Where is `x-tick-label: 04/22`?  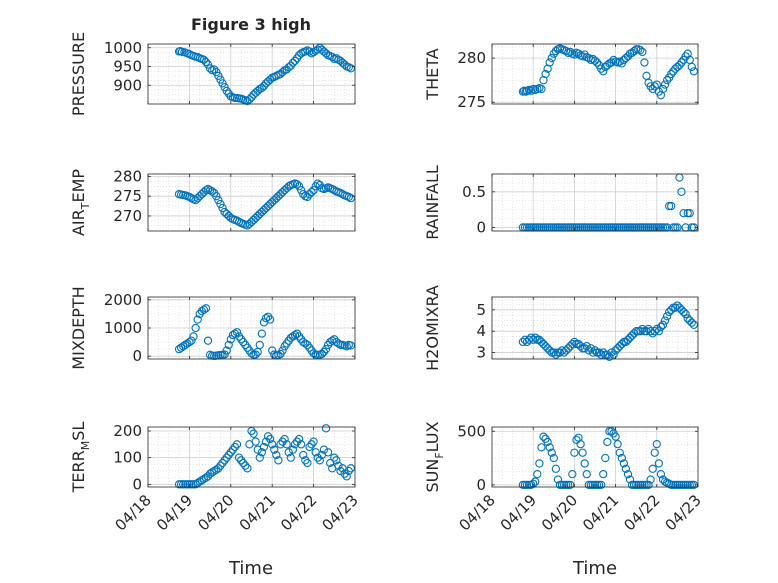 x-tick-label: 04/22 is located at coordinates (298, 512).